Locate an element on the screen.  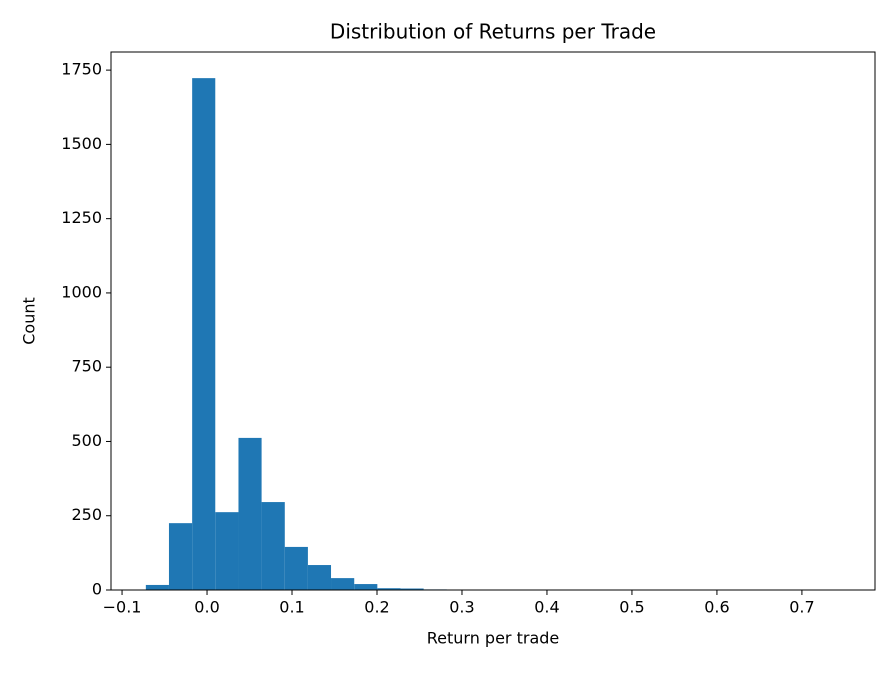
x-tick-label: 0.3 is located at coordinates (461, 607).